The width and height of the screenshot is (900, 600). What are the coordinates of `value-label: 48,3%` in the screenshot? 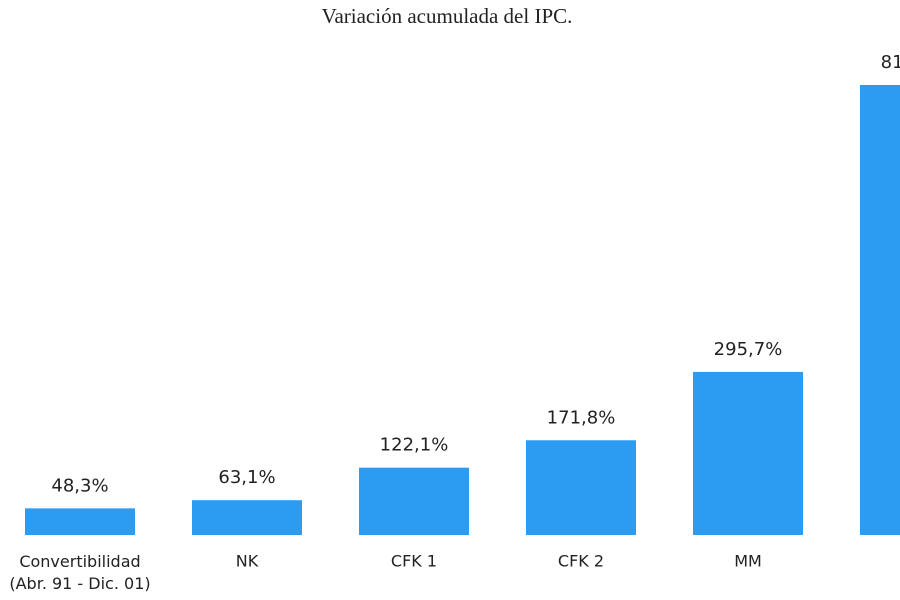 It's located at (79, 485).